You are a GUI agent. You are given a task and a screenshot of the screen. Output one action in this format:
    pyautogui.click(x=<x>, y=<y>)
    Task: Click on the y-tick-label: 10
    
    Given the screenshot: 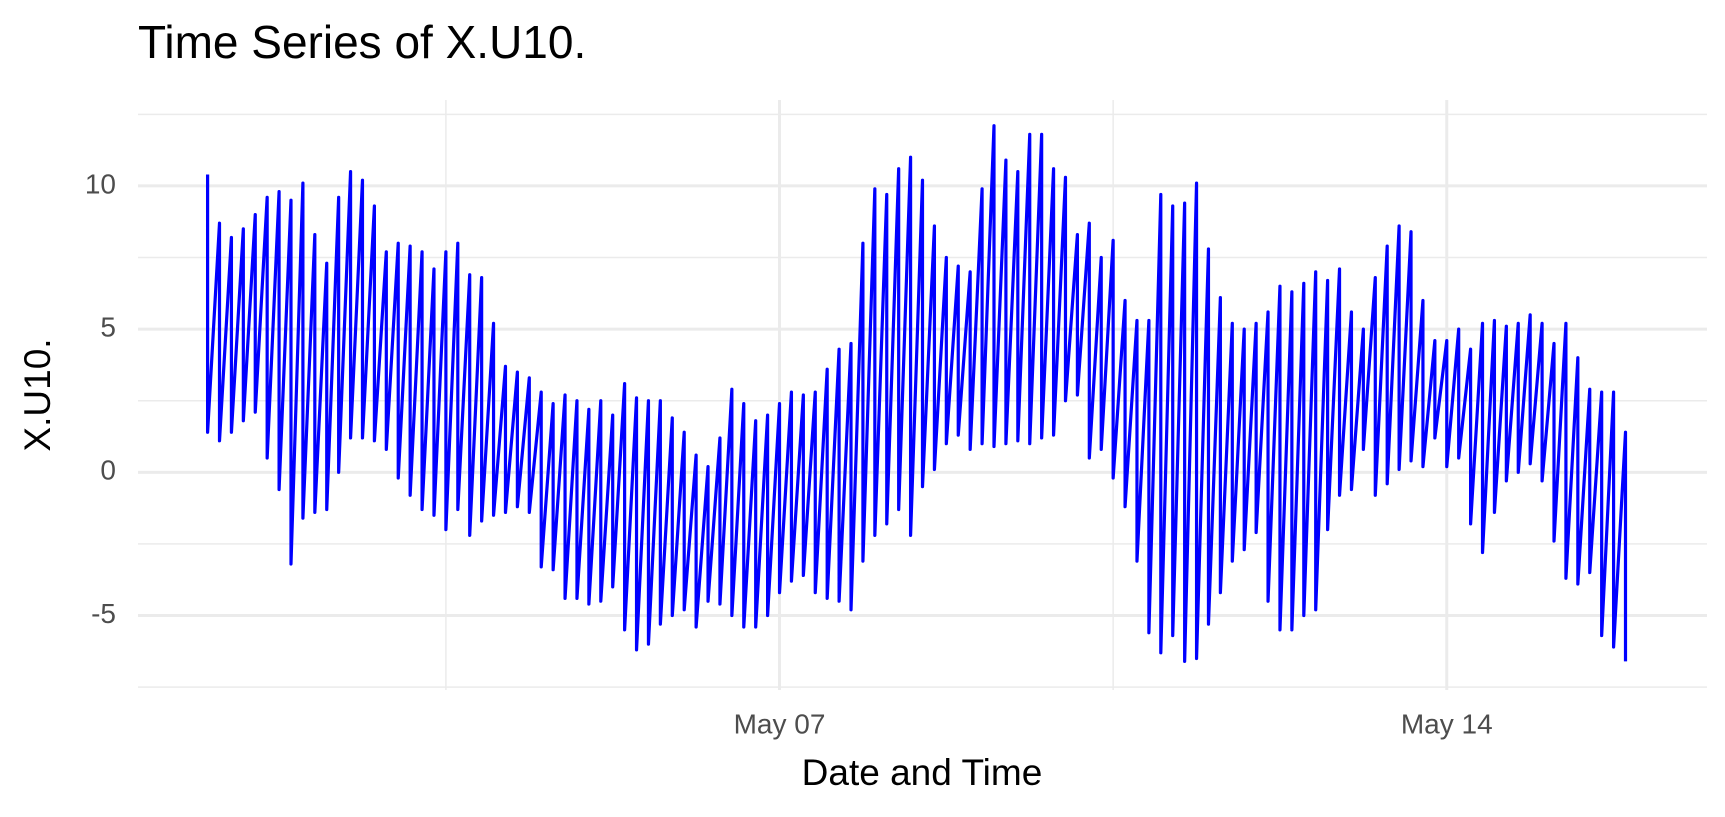 What is the action you would take?
    pyautogui.click(x=100, y=183)
    